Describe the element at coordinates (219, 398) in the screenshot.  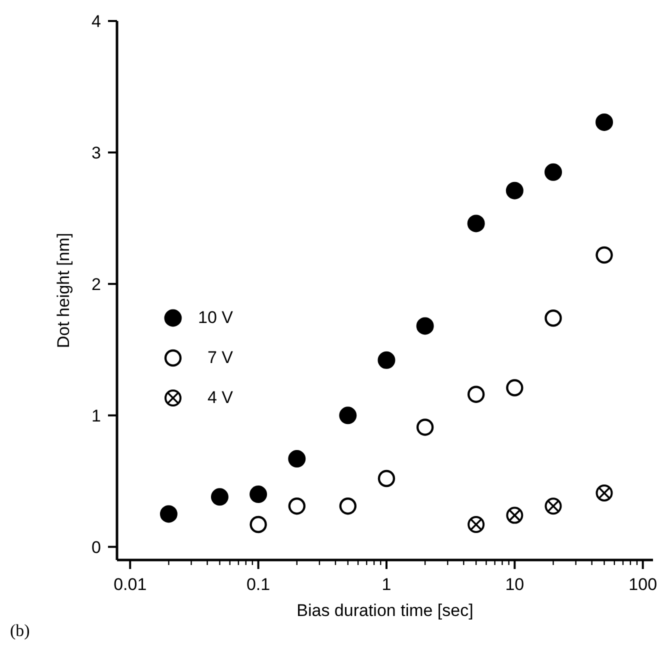
I see `legend-label: 4 V` at that location.